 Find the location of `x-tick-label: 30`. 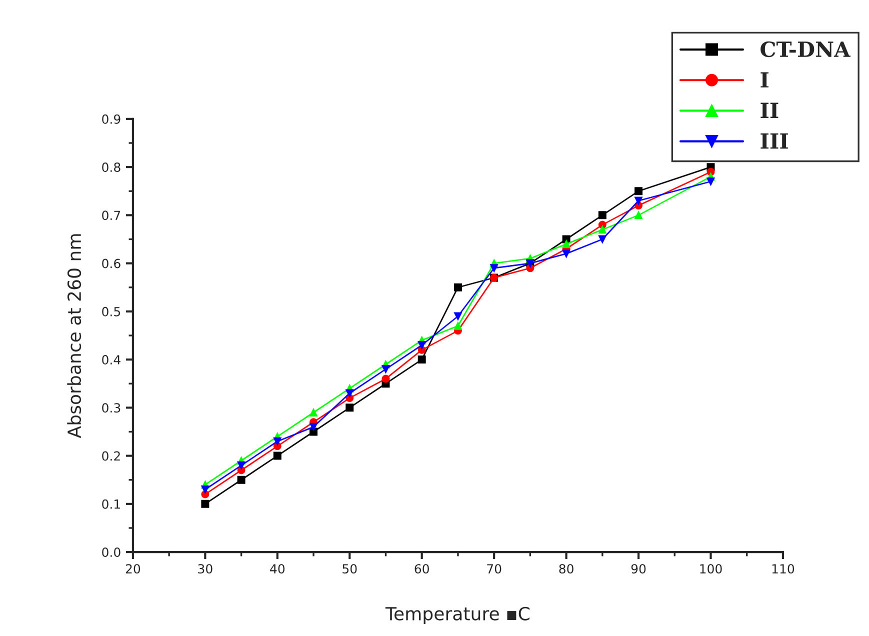

x-tick-label: 30 is located at coordinates (205, 569).